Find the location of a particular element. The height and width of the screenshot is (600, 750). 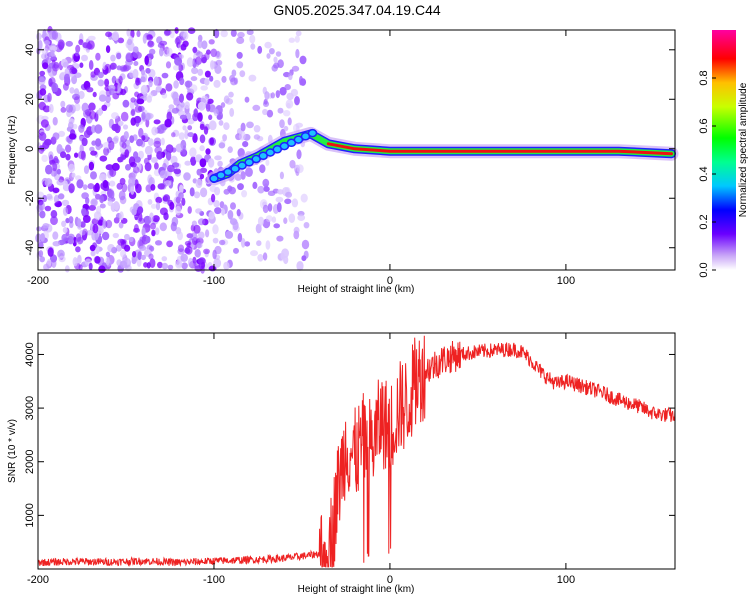

spectrogram-y-tick-label: 0 is located at coordinates (30, 149).